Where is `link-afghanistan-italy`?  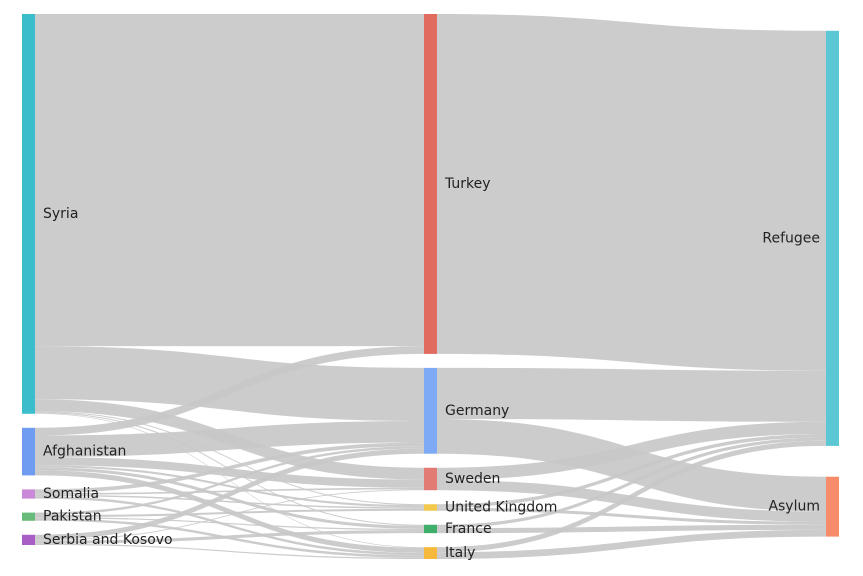 link-afghanistan-italy is located at coordinates (229, 511).